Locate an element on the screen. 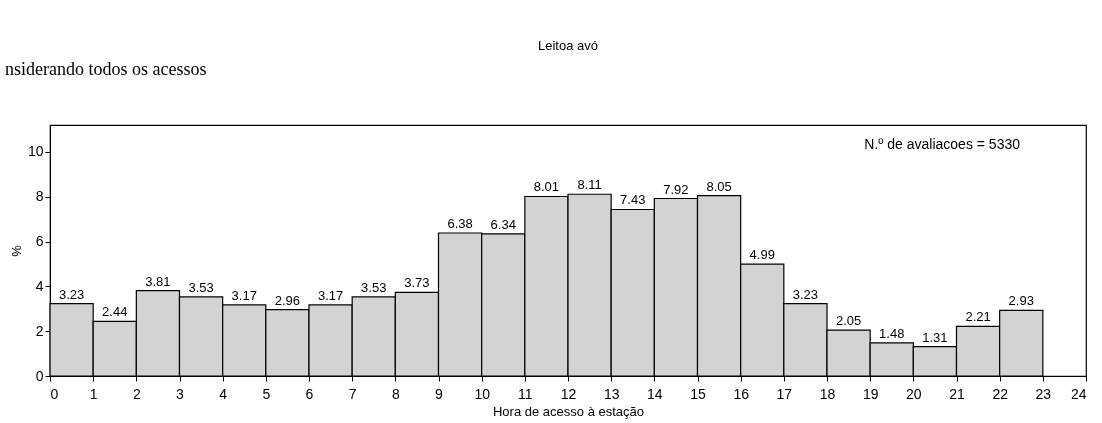 The image size is (1102, 423). data-label: 8.01 is located at coordinates (546, 187).